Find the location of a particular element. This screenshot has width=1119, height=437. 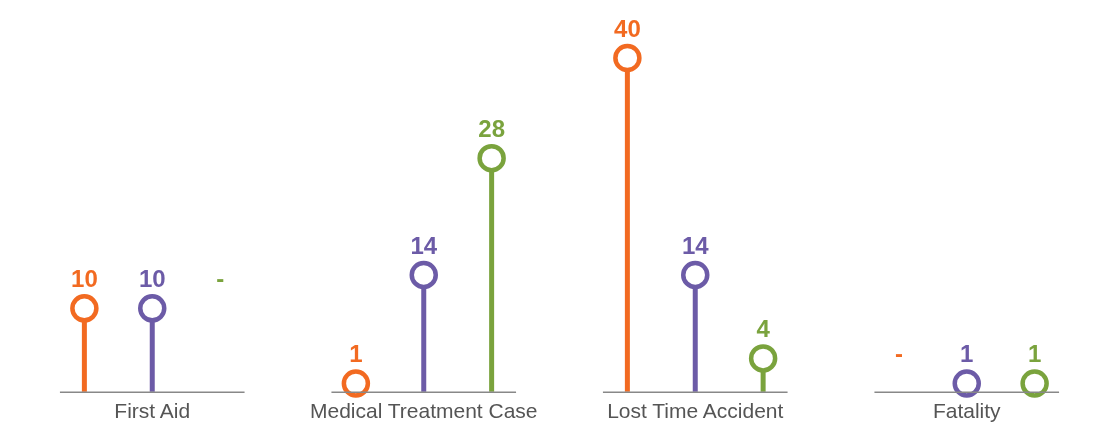

x-tick-label: Fatality is located at coordinates (967, 411).